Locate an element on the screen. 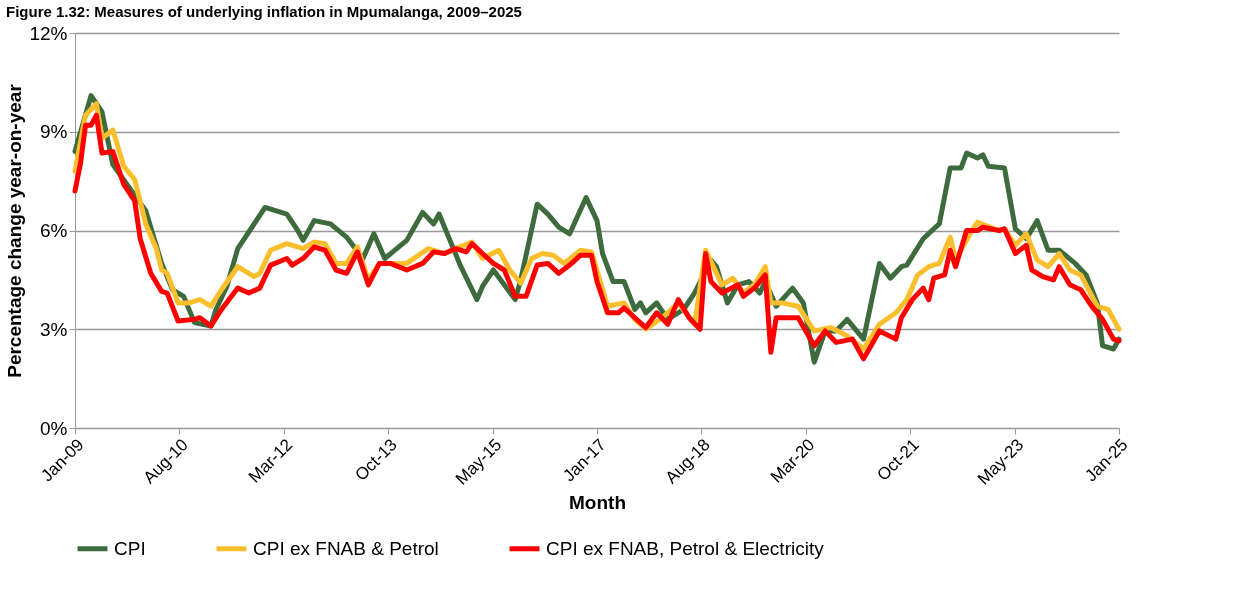  y-tick-label: 9% is located at coordinates (54, 132).